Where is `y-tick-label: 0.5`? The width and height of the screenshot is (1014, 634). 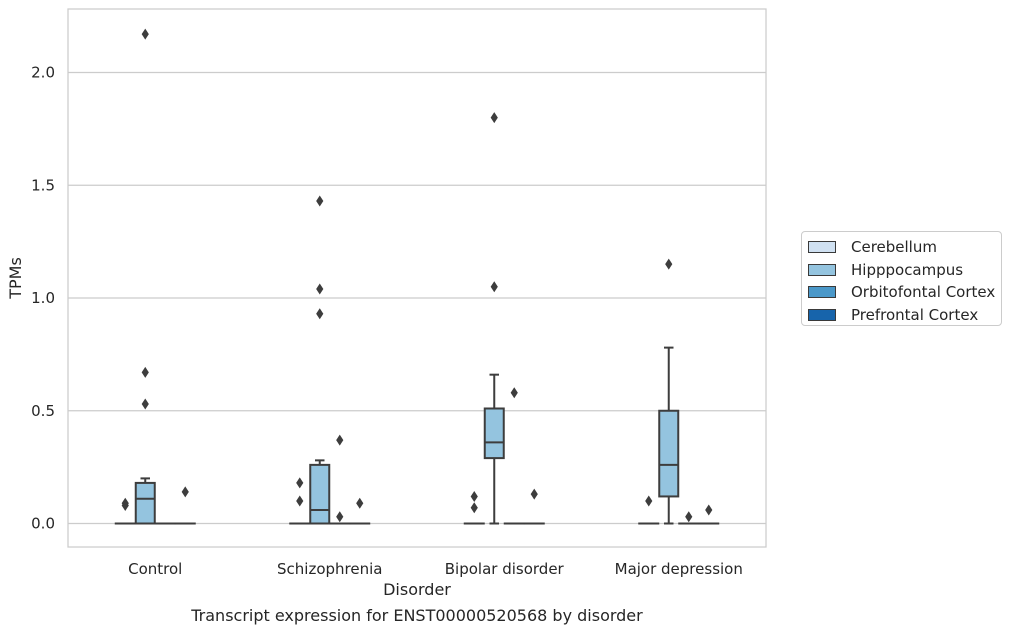 y-tick-label: 0.5 is located at coordinates (43, 411).